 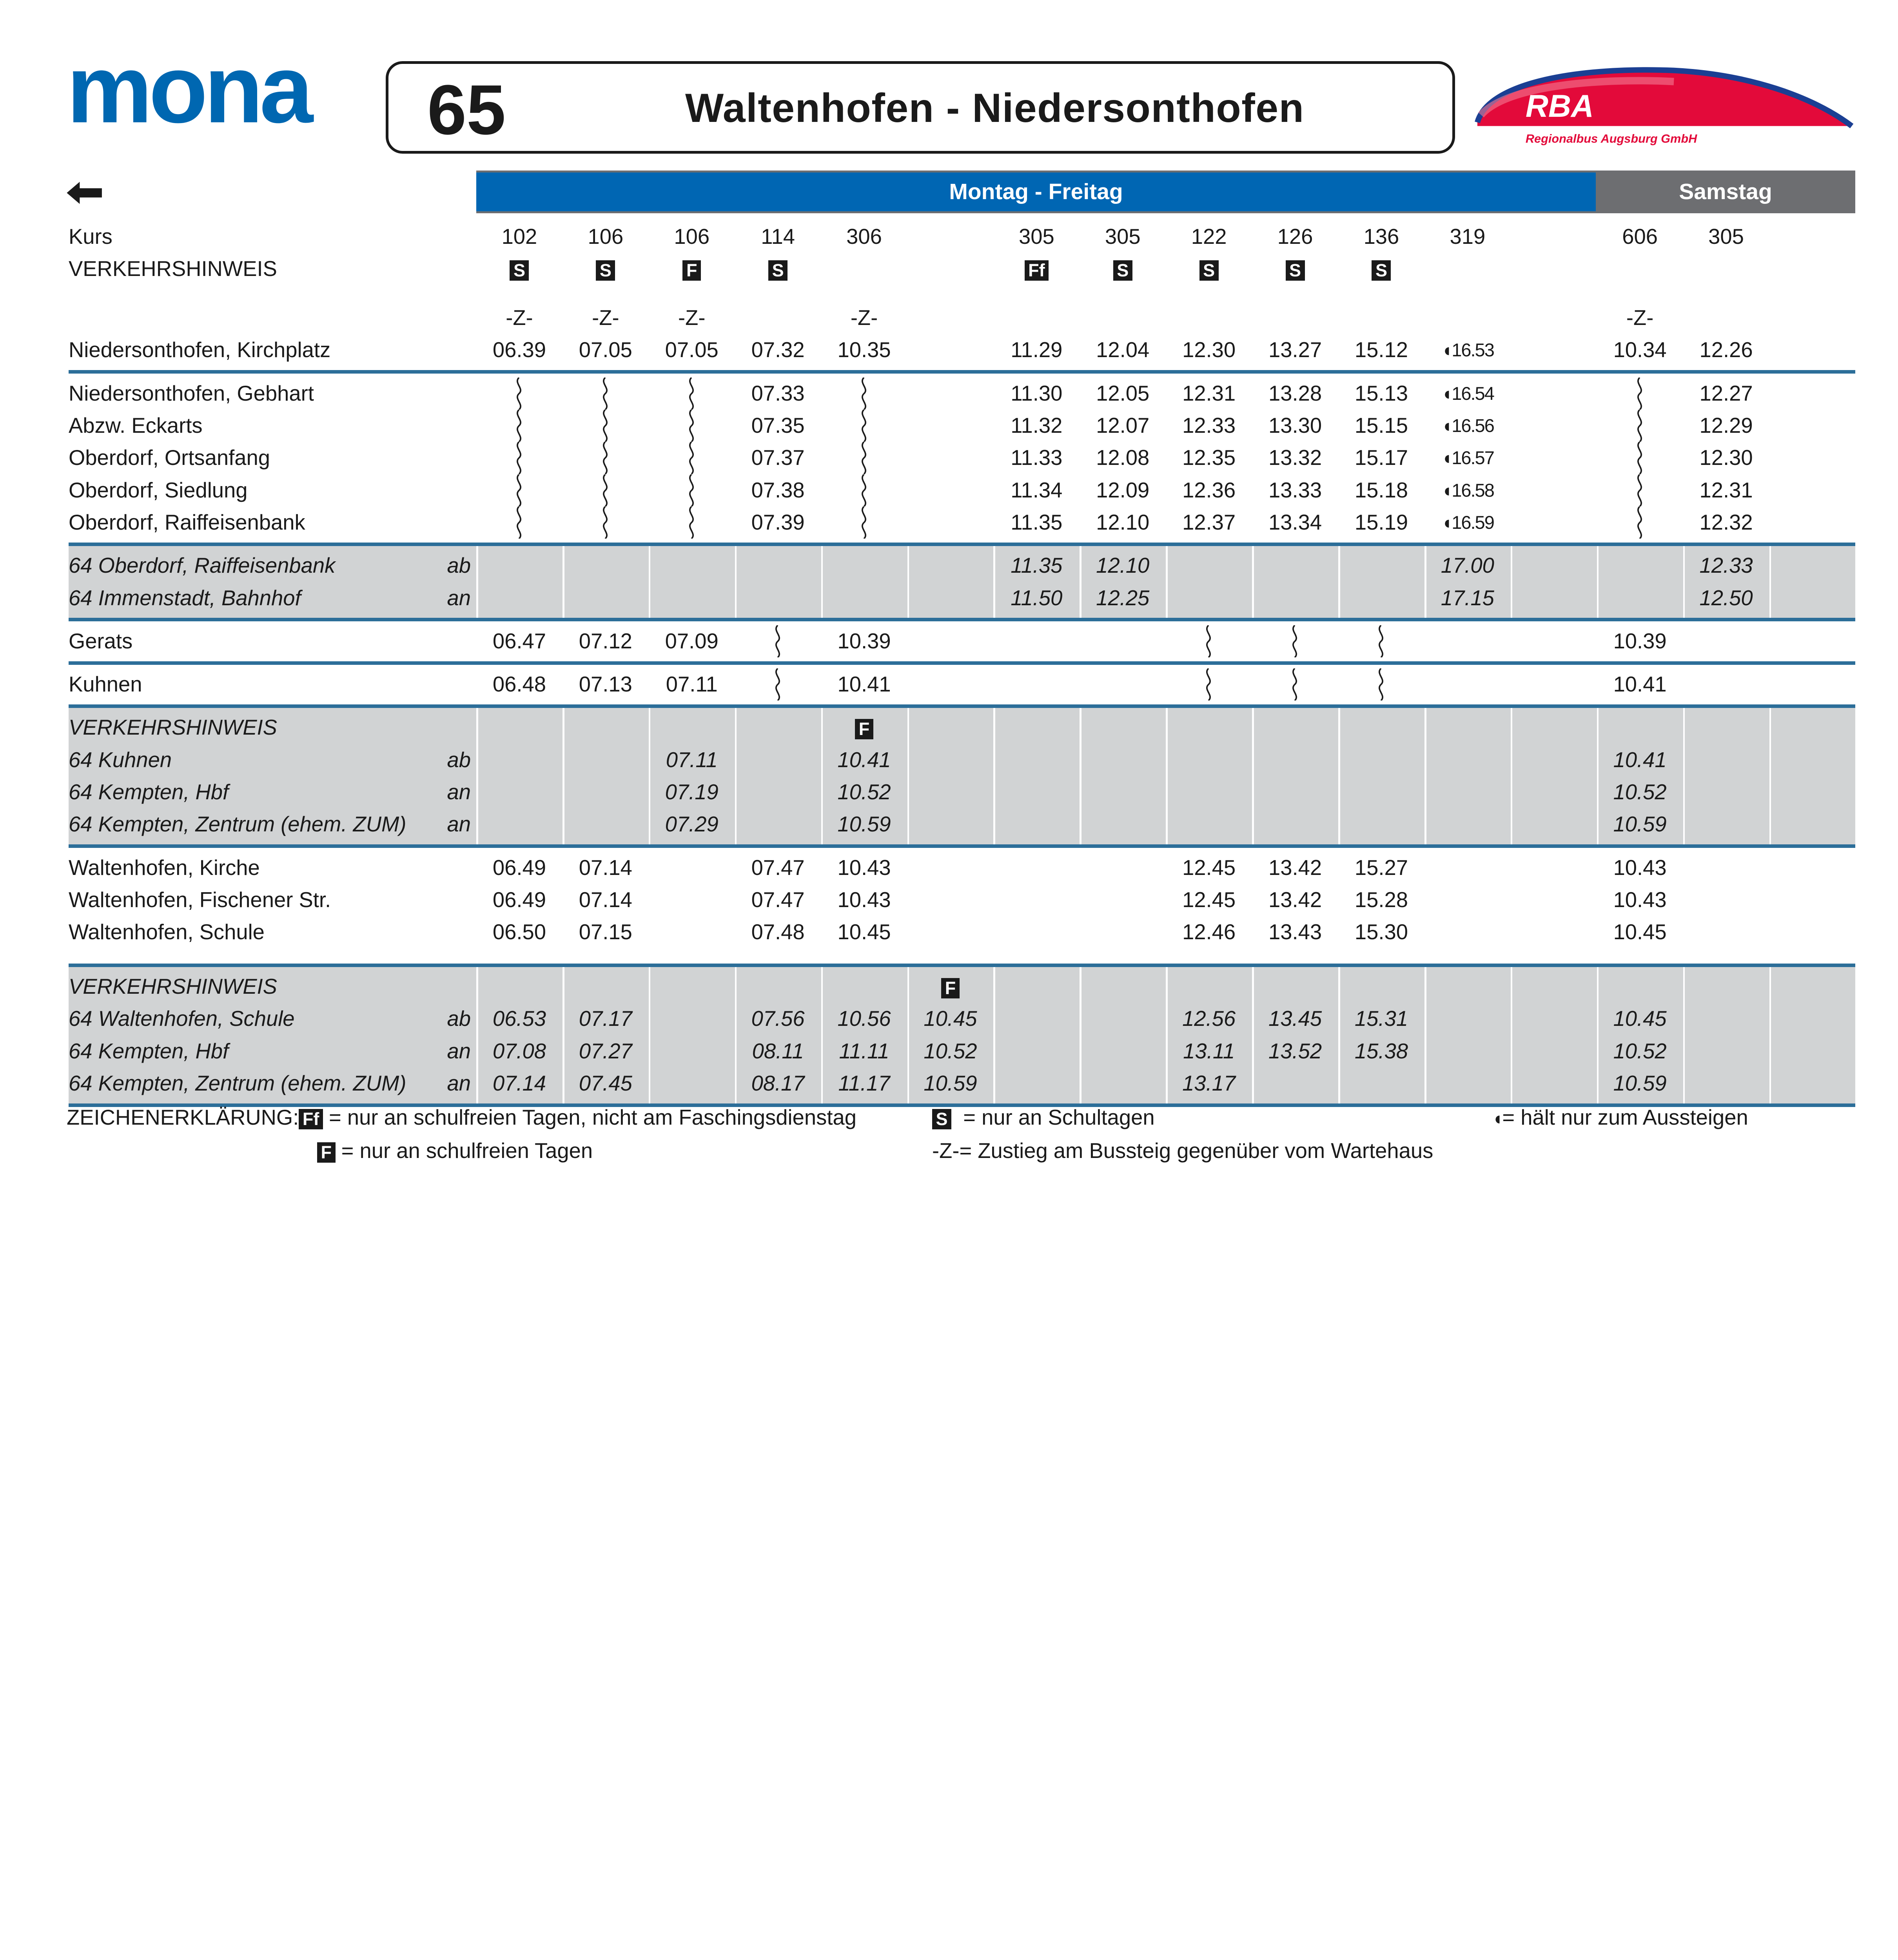 What do you see at coordinates (1209, 932) in the screenshot?
I see `departure-time: 12.46` at bounding box center [1209, 932].